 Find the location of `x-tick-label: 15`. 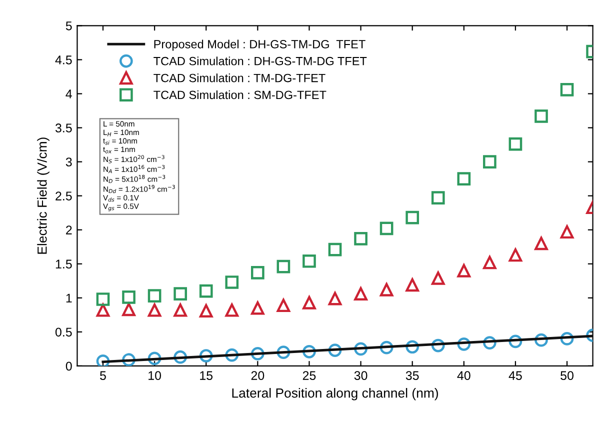

x-tick-label: 15 is located at coordinates (206, 375).